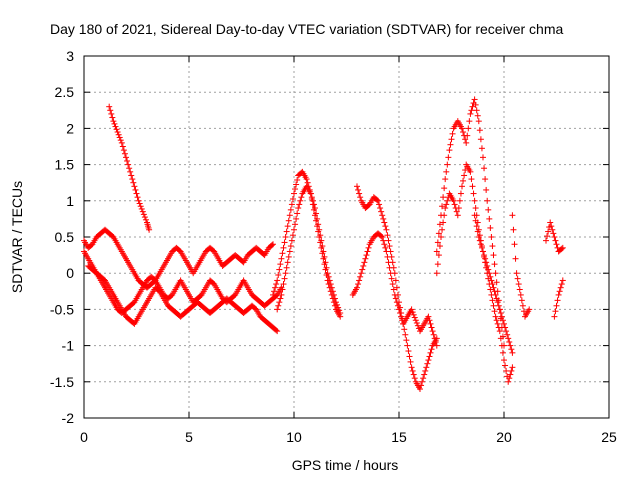 The image size is (640, 480). Describe the element at coordinates (348, 437) in the screenshot. I see `x-tick-labels: 0 5 10 15 20 25` at that location.